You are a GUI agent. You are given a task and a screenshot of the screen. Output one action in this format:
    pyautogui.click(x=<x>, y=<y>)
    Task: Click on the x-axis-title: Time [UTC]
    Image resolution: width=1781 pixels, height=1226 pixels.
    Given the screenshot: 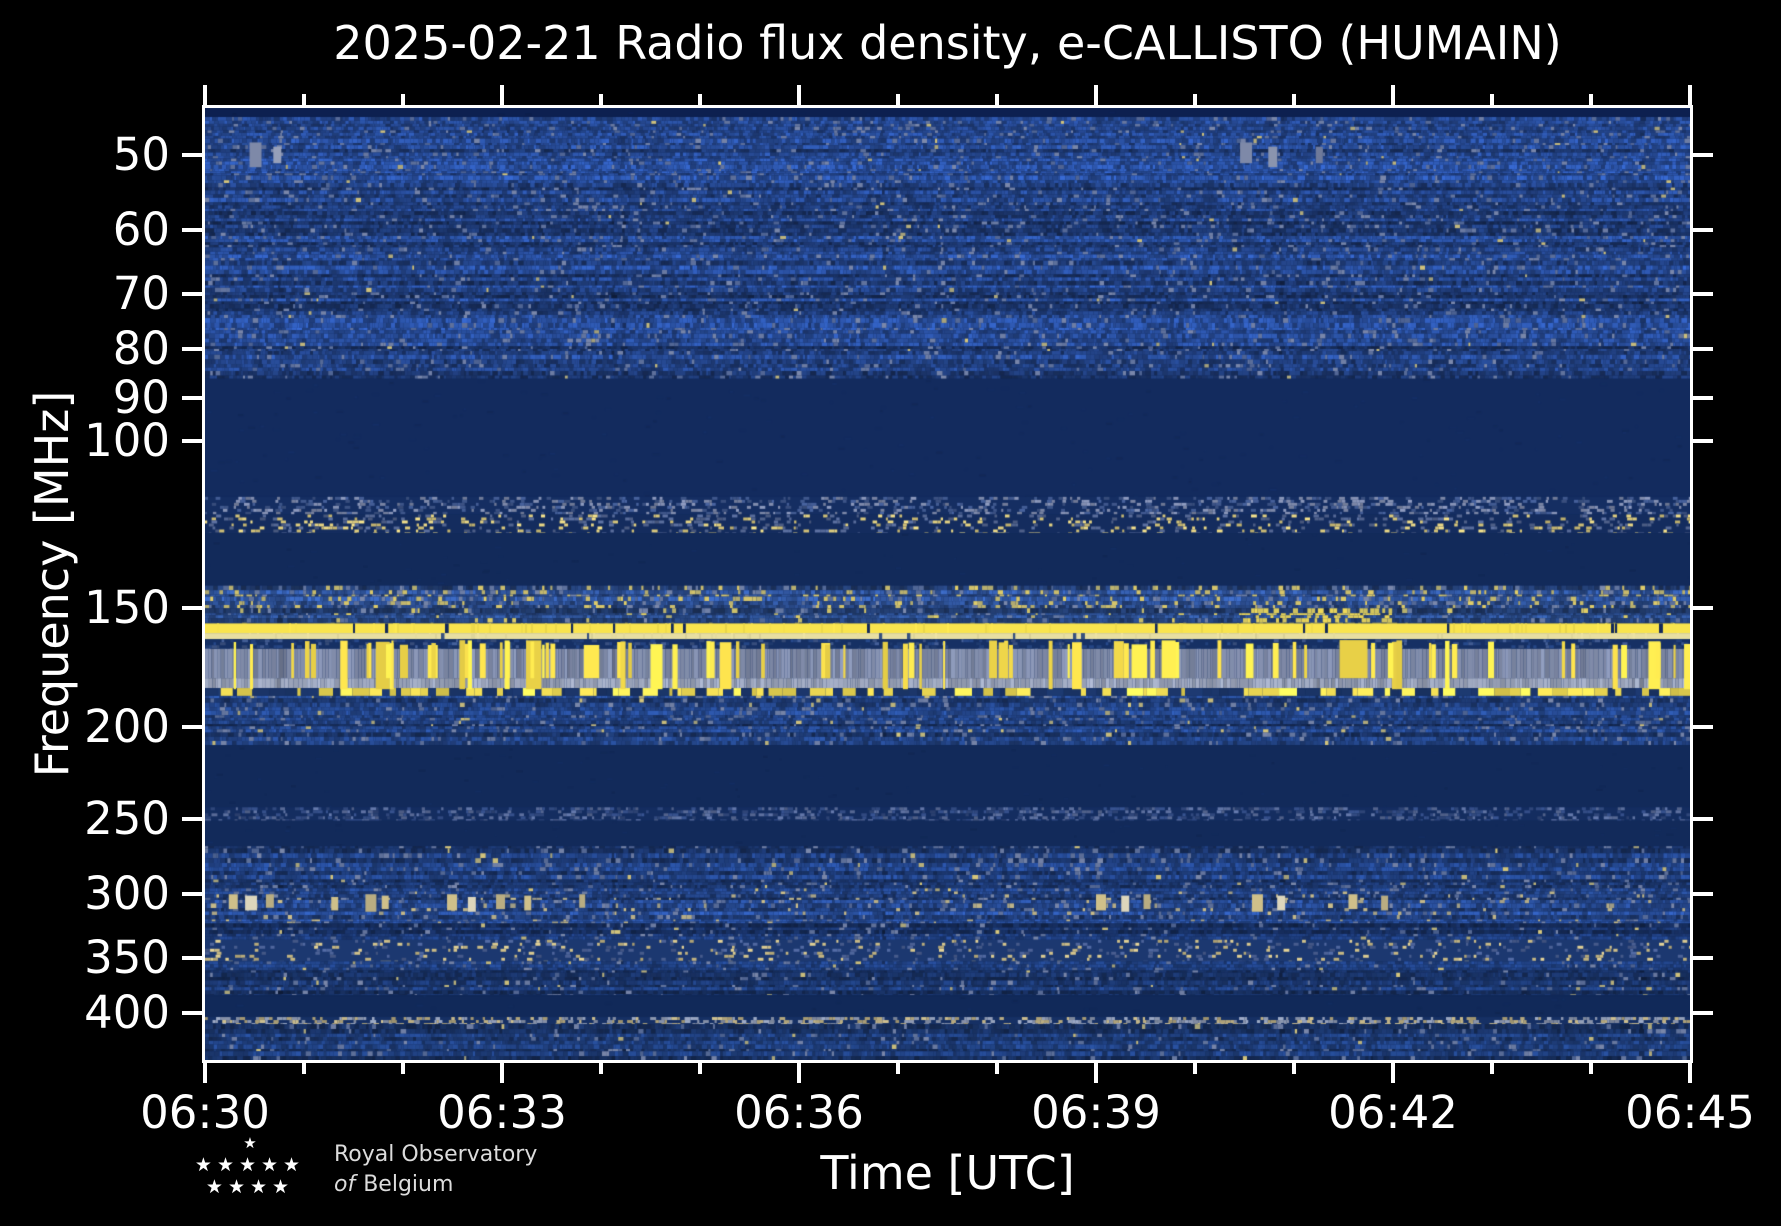 What is the action you would take?
    pyautogui.click(x=947, y=1173)
    